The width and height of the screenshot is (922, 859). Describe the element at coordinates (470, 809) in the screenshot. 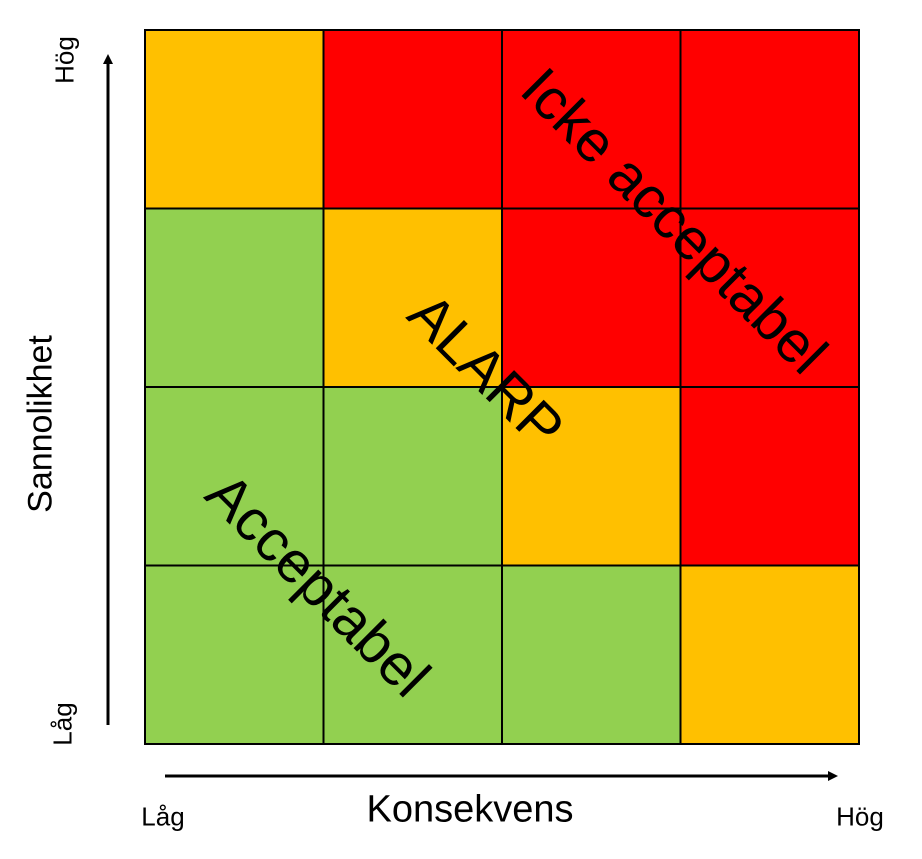

I see `x-axis-label: Konsekvens` at that location.